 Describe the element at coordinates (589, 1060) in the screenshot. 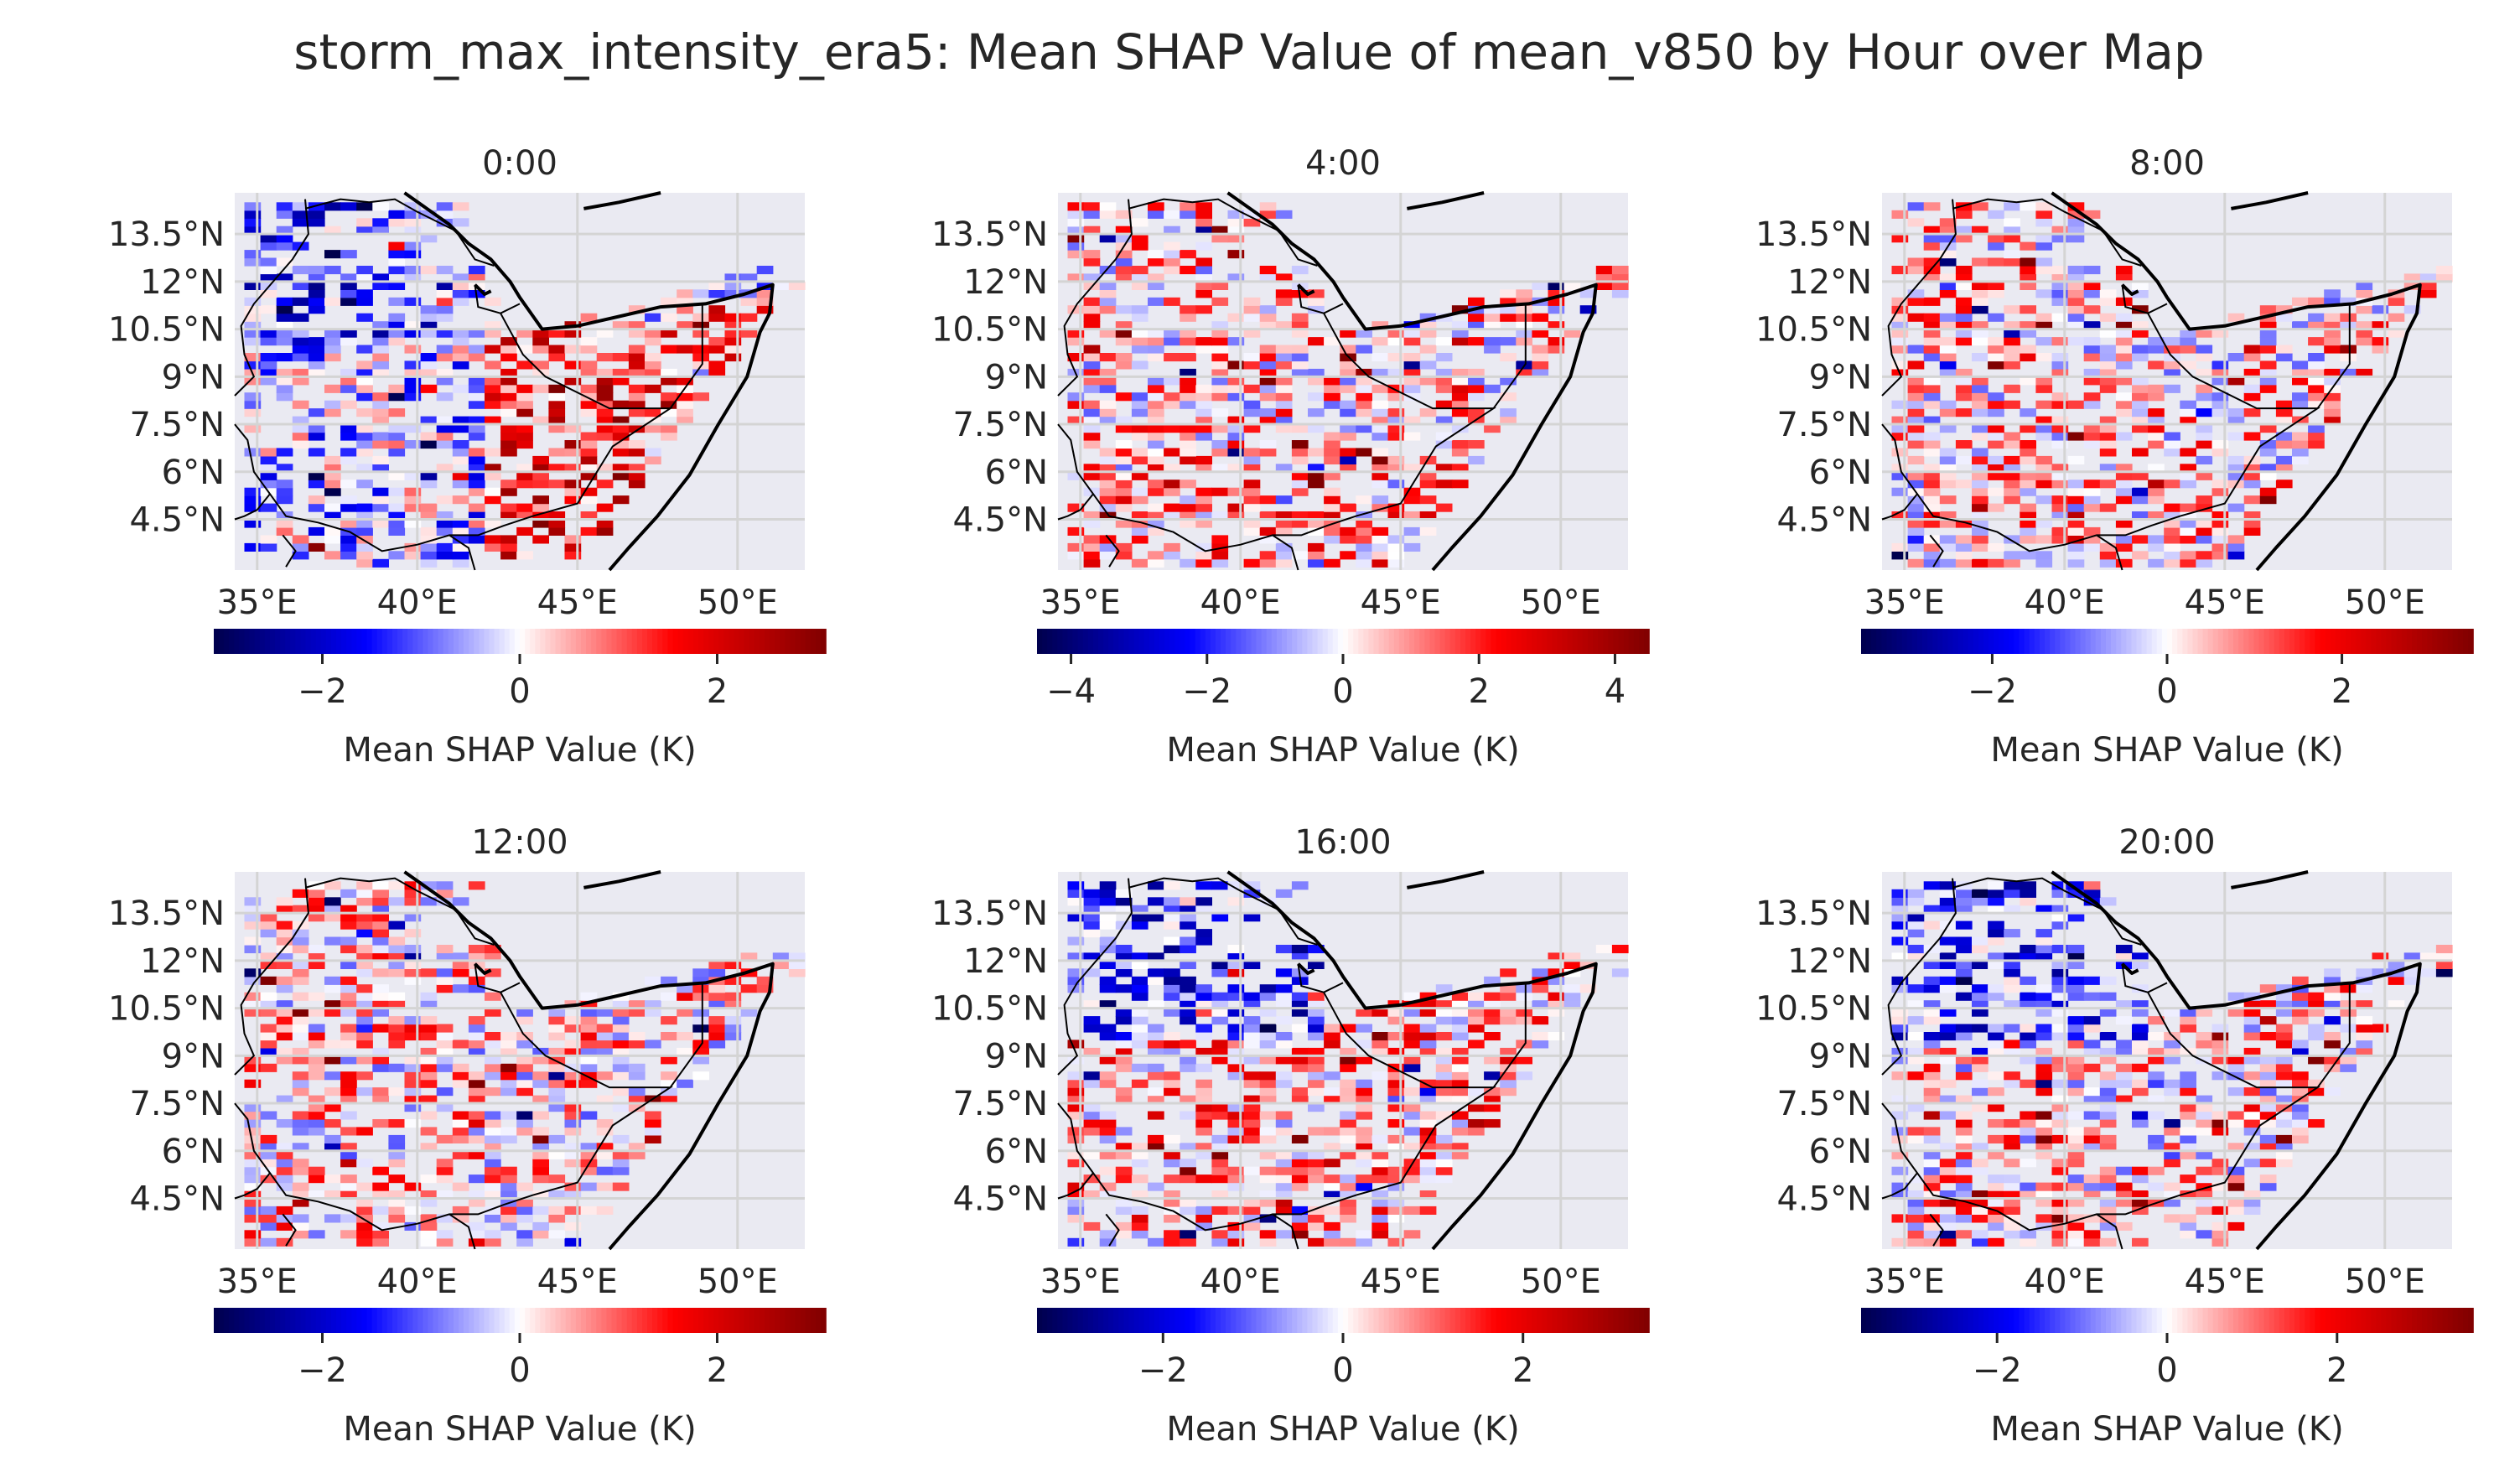

I see `coastline-horn` at that location.